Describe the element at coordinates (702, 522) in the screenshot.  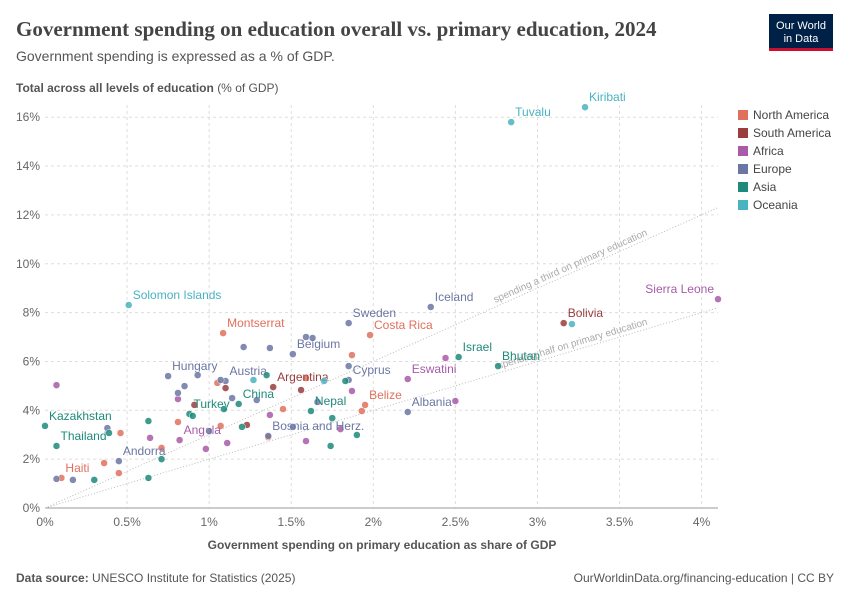
I see `x-tick-label: 4%` at that location.